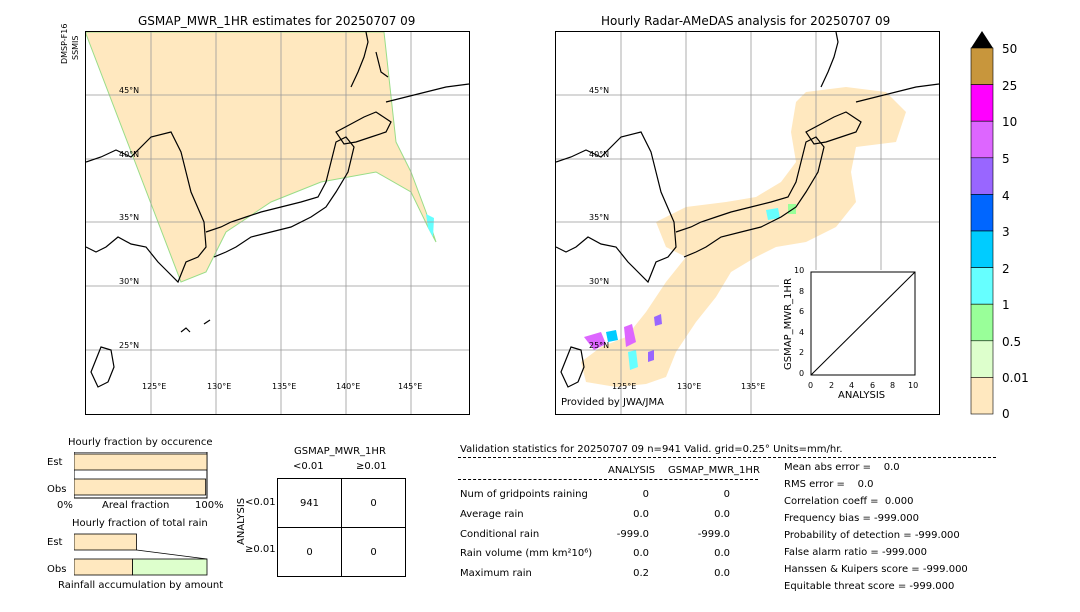 Image resolution: width=1080 pixels, height=612 pixels. I want to click on scatter-ylabel: GSMAP_MWR_1HR, so click(788, 324).